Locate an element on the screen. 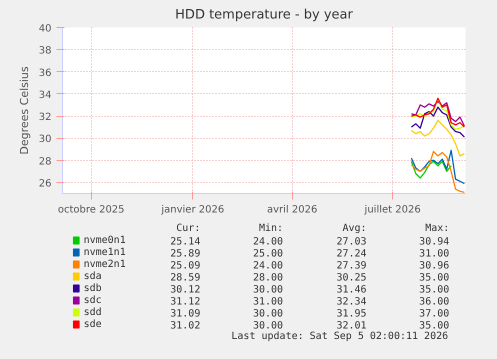 This screenshot has width=497, height=359. y-tick-label: 40 is located at coordinates (45, 29).